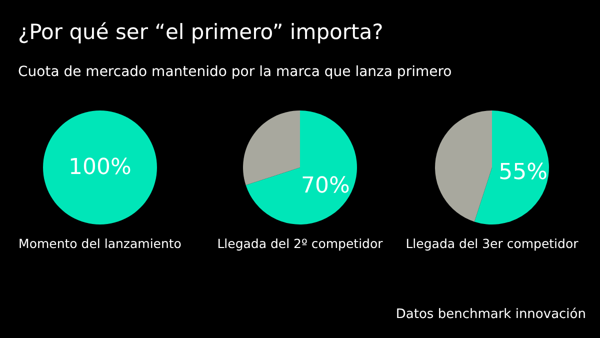  I want to click on text: Cuota de mercado mantenido por la marca que lanza primero, so click(235, 72).